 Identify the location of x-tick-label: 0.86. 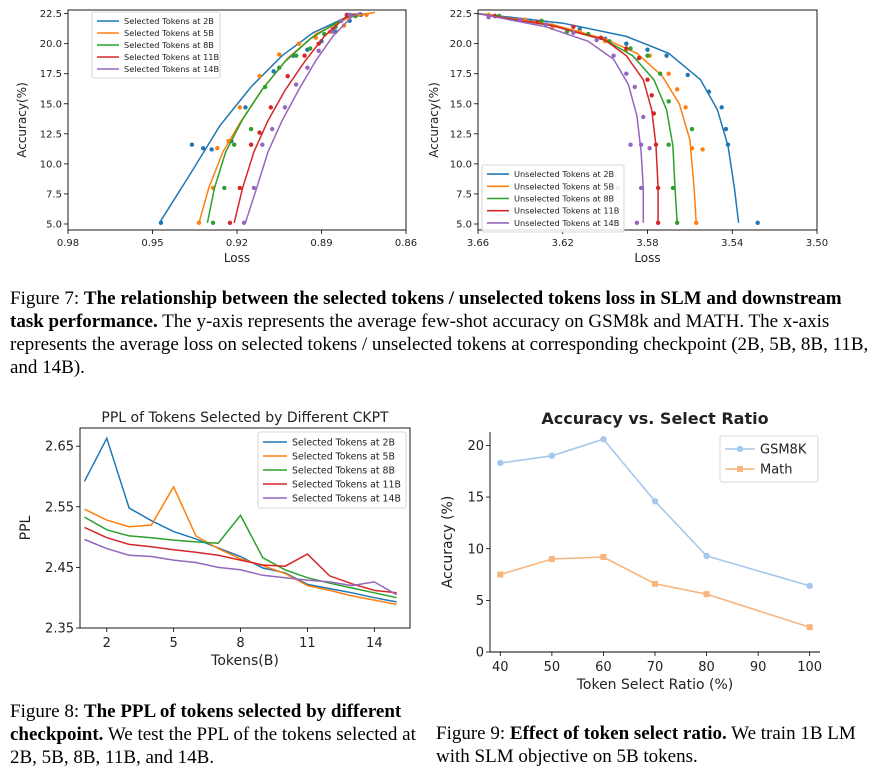
(406, 243).